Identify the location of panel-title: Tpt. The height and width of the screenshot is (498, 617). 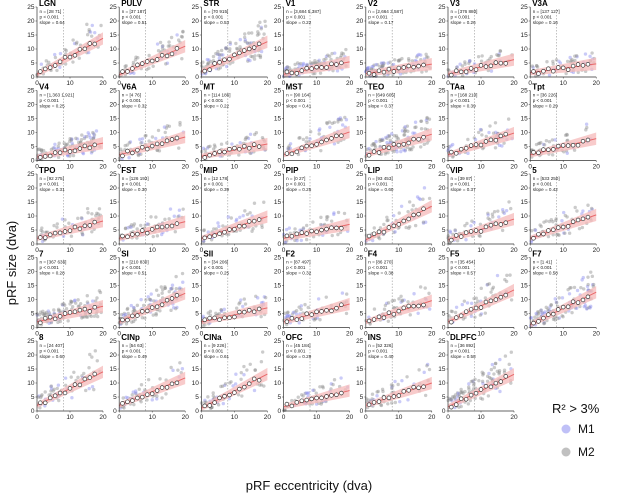
(538, 87).